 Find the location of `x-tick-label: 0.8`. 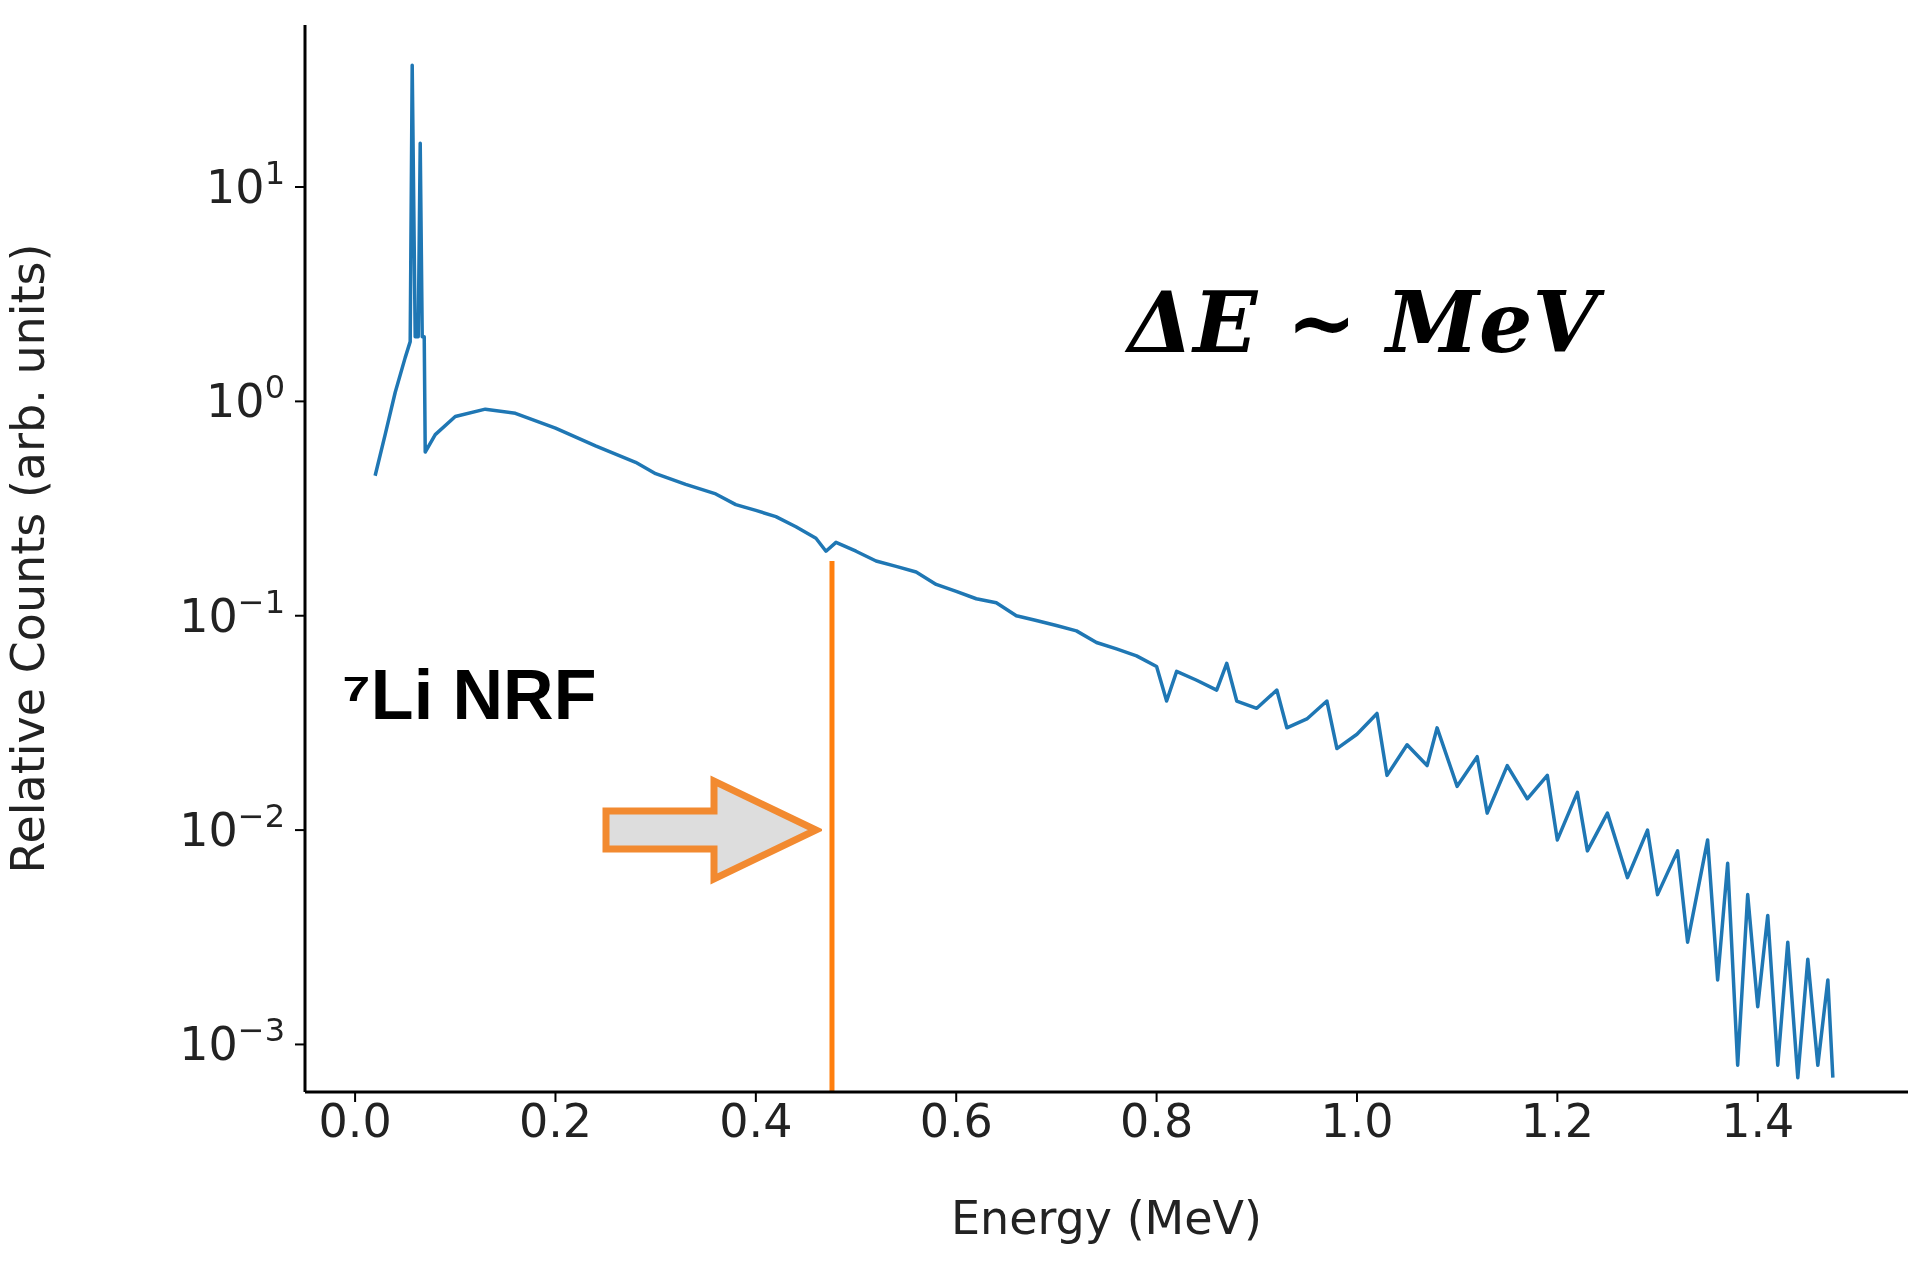

x-tick-label: 0.8 is located at coordinates (1157, 1120).